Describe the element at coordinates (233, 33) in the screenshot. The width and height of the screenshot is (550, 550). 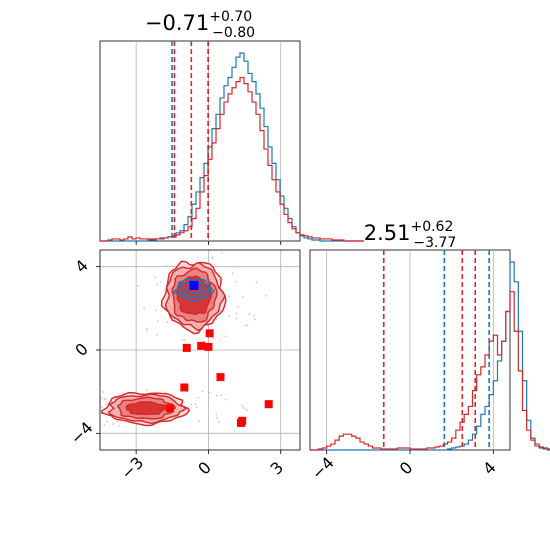
I see `title-sub: −0.80` at that location.